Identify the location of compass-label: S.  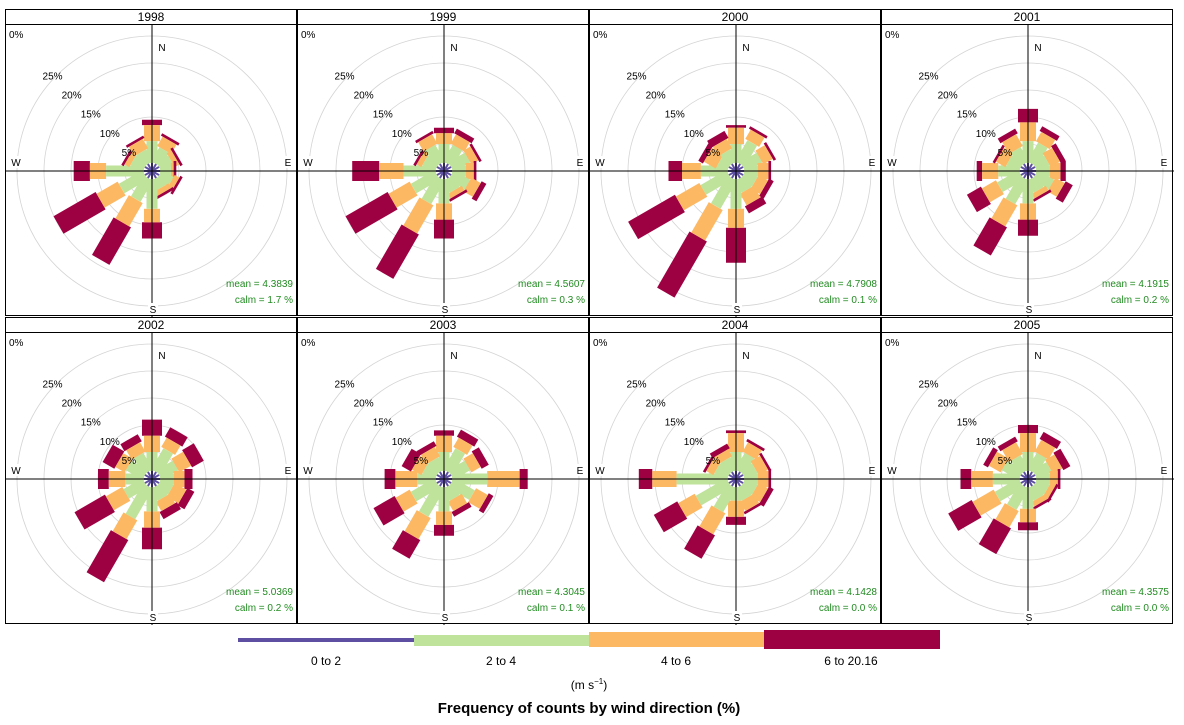
(153, 310).